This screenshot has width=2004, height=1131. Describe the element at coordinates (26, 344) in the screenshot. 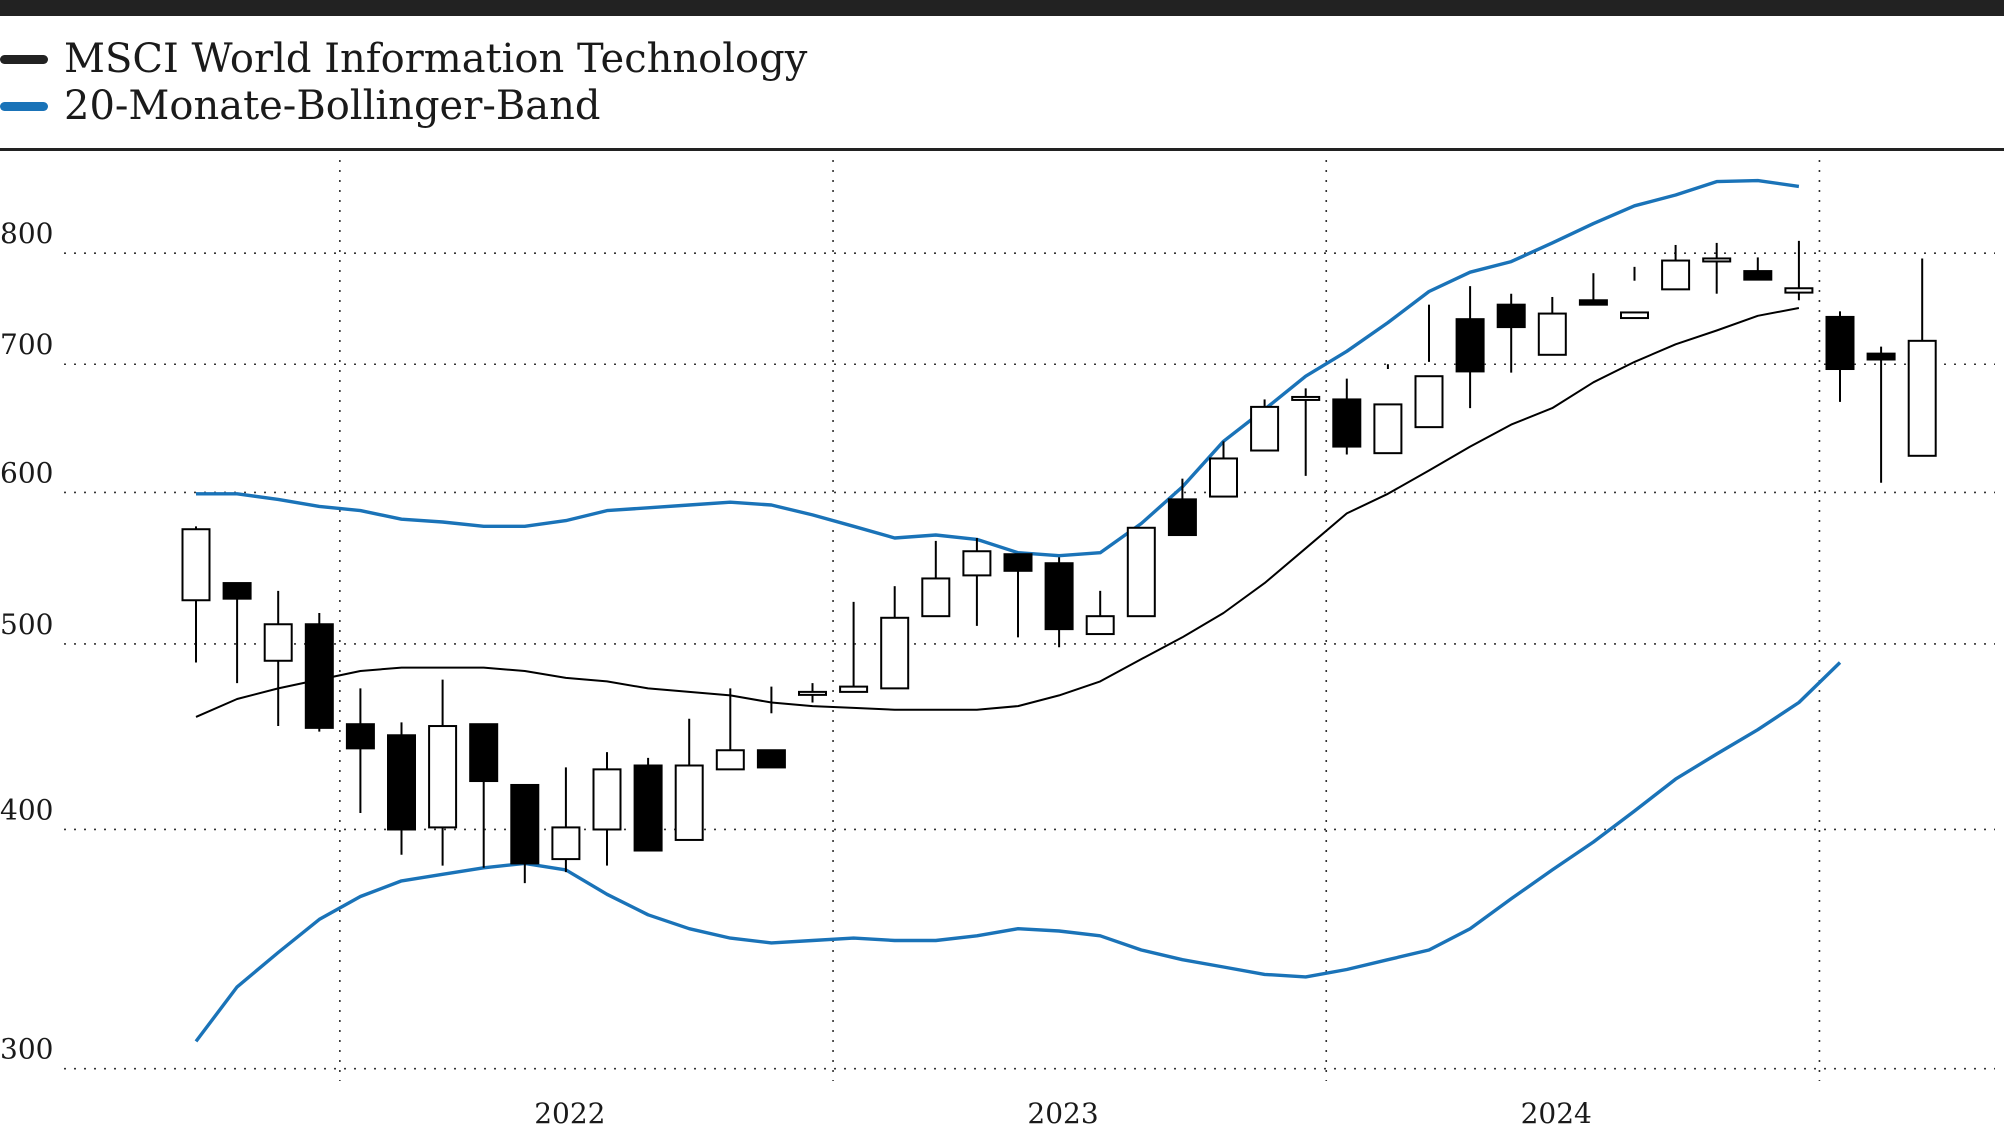

I see `y-tick-label: 700` at that location.